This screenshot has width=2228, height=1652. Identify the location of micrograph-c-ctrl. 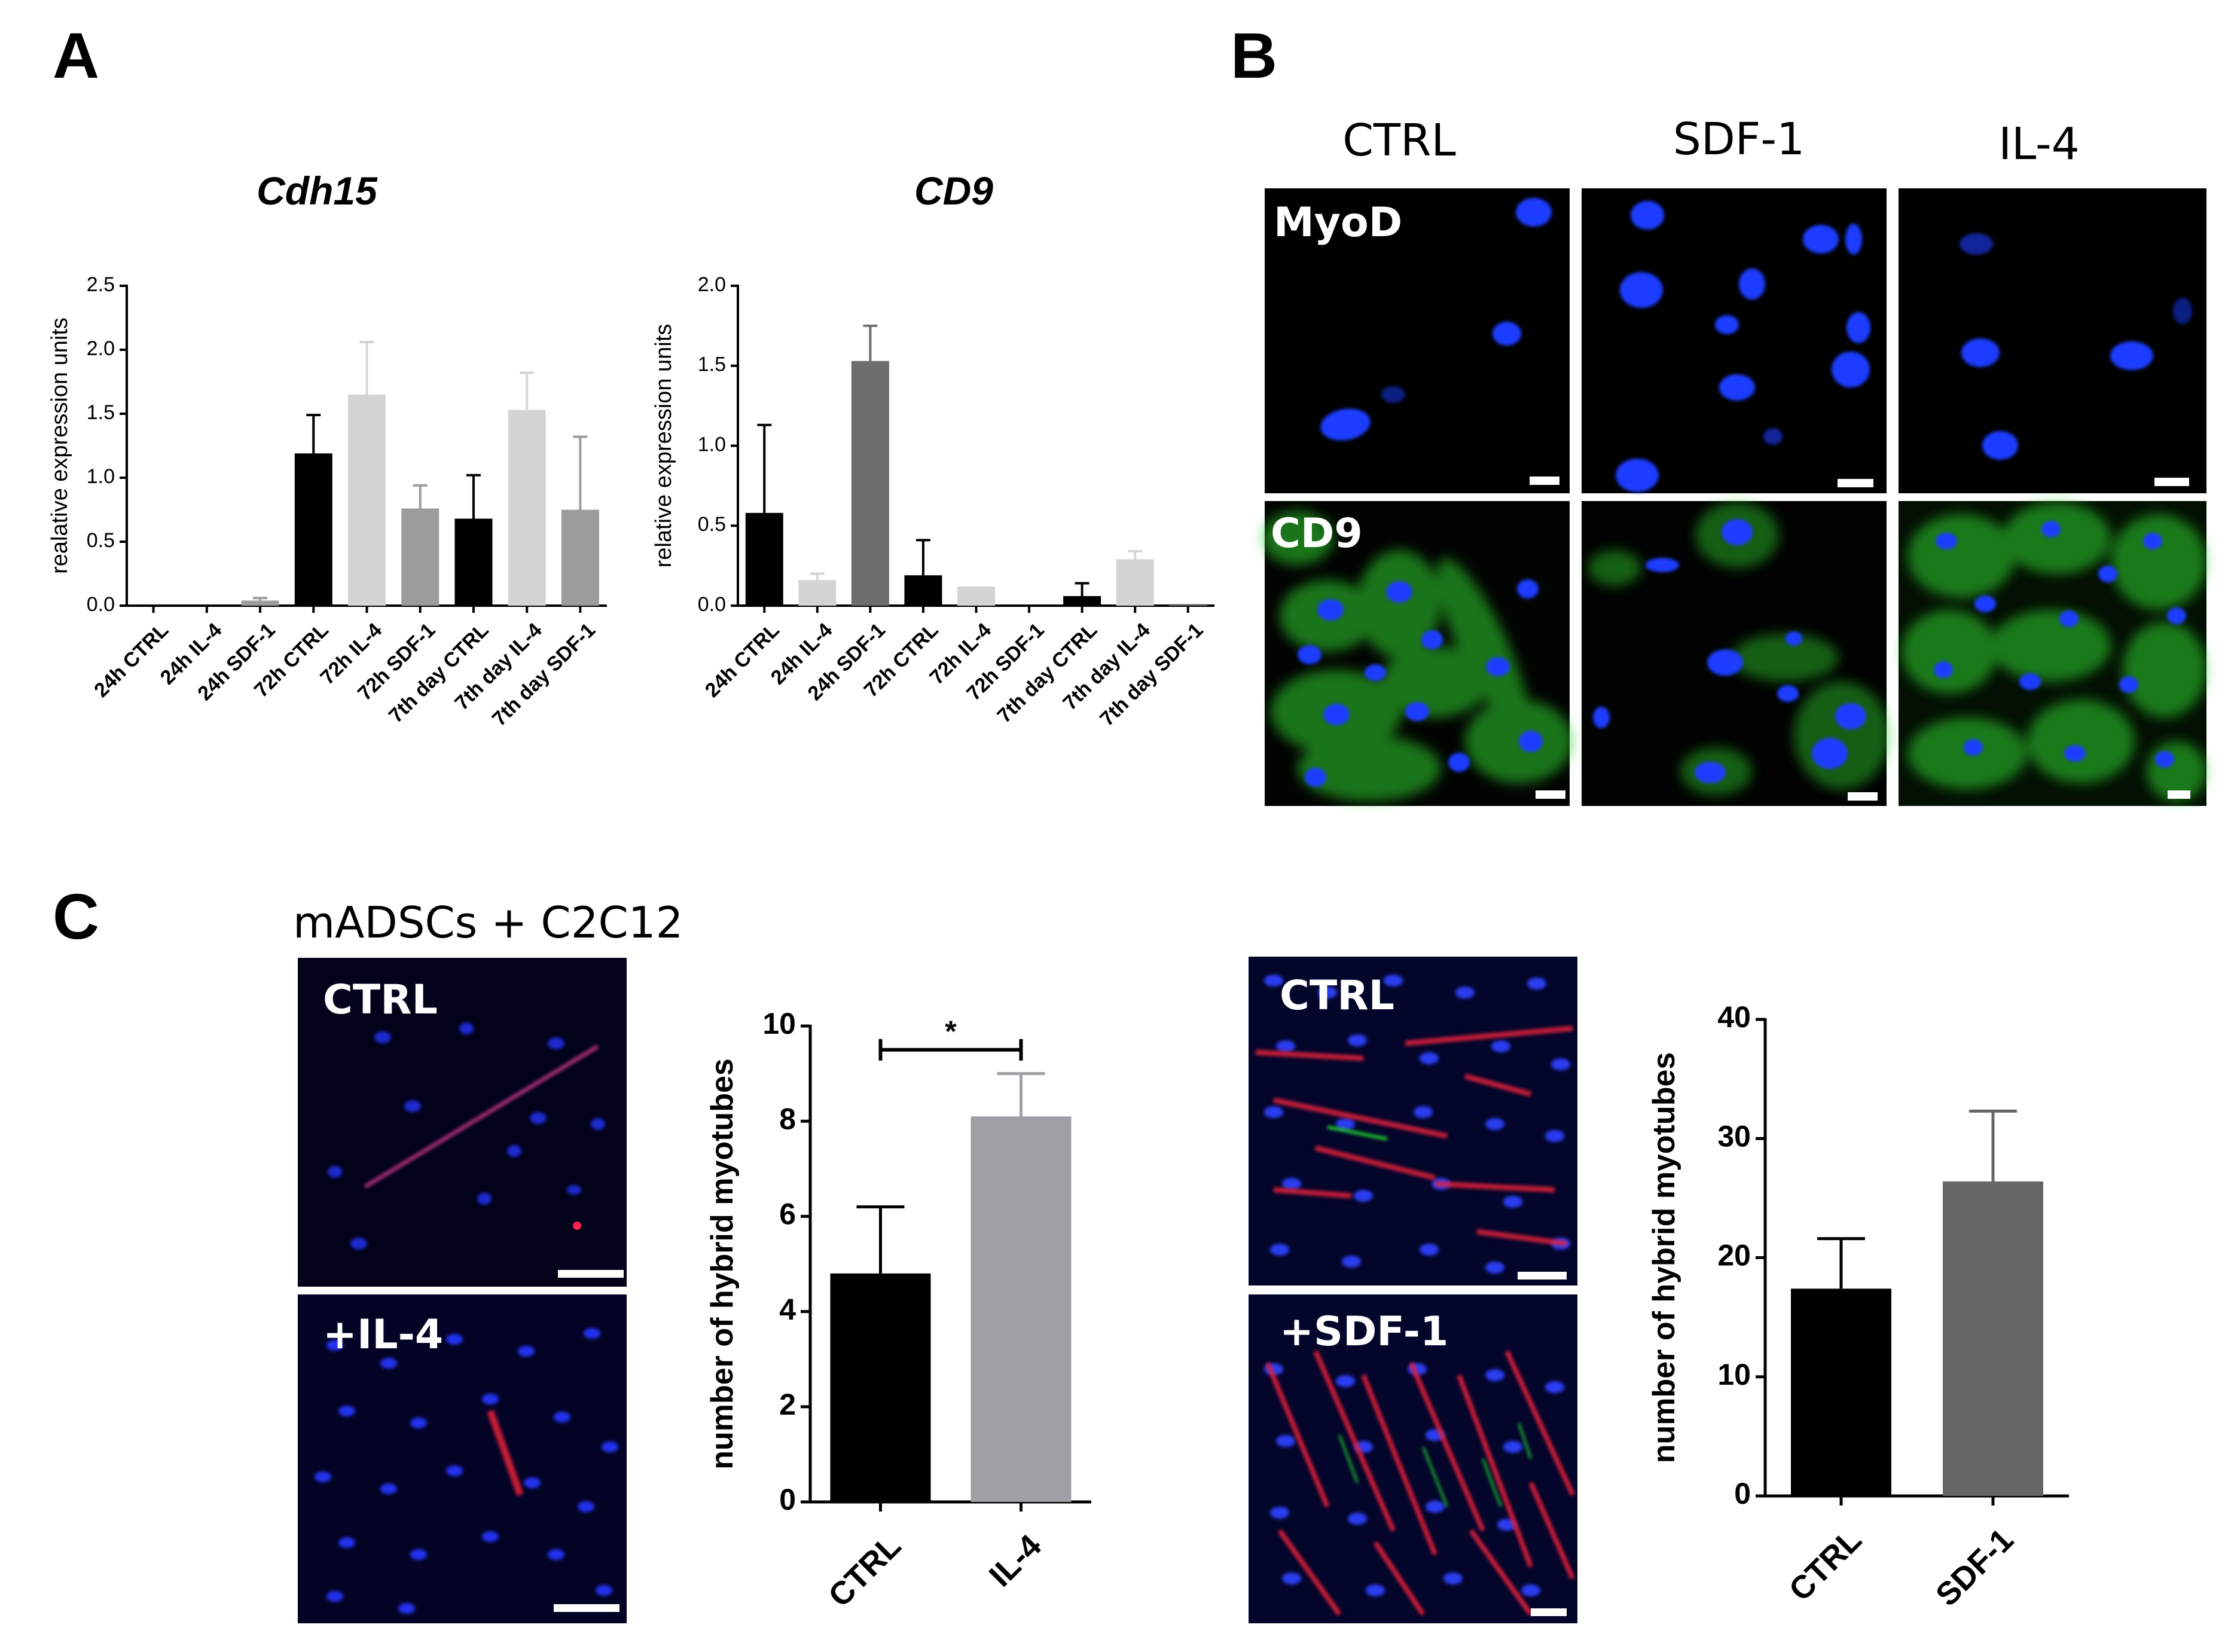
(462, 1123).